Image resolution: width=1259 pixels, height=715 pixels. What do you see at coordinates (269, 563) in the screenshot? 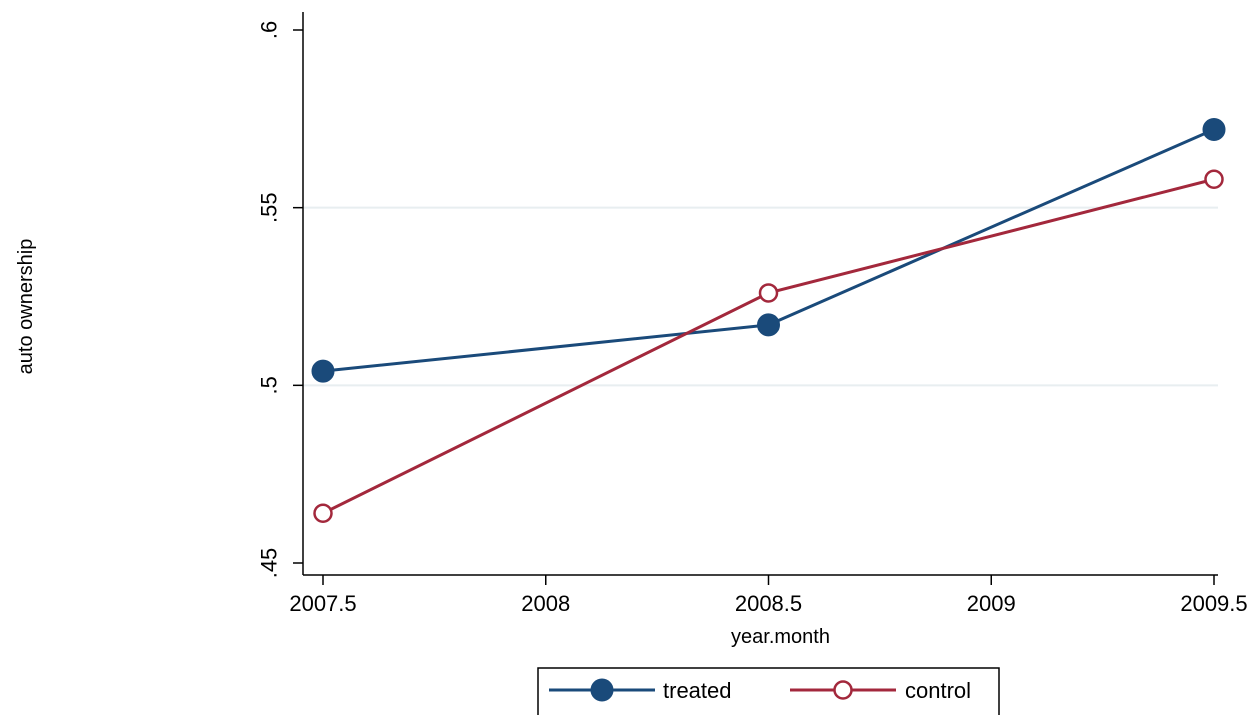
I see `y-tick-label: .45` at bounding box center [269, 563].